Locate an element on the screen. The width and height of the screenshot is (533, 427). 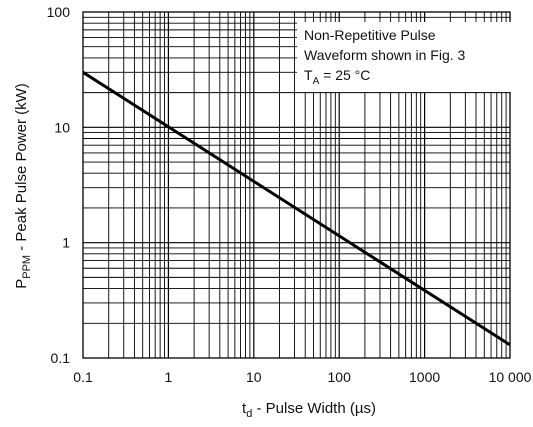
y-tick-label: 1 is located at coordinates (66, 243).